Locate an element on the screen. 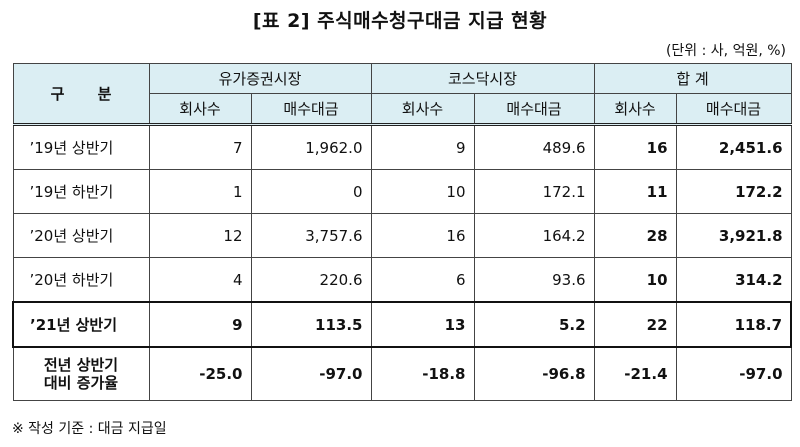  table-cell: -96.8 is located at coordinates (534, 373).